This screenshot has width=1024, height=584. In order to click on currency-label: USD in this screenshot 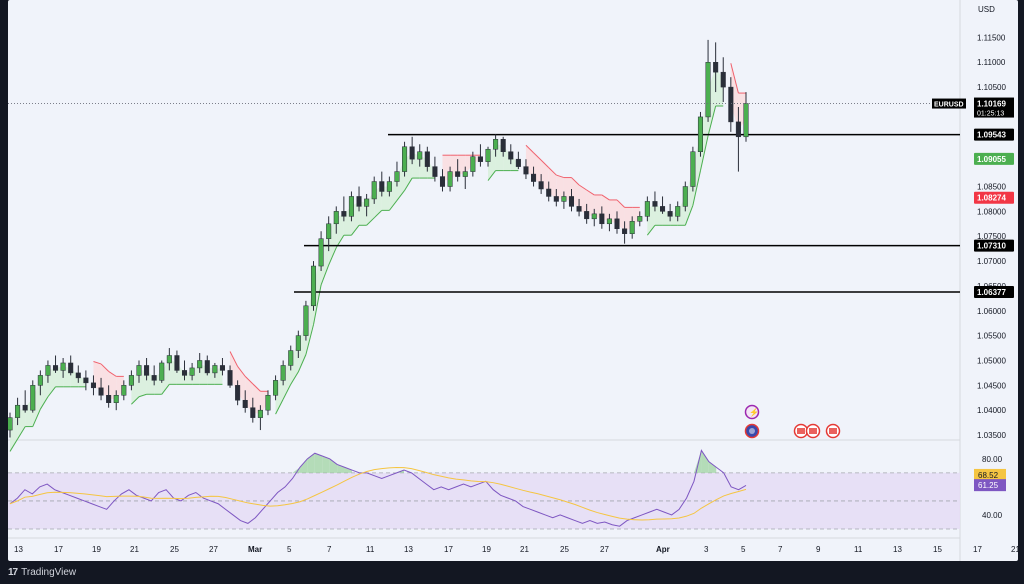, I will do `click(986, 9)`.